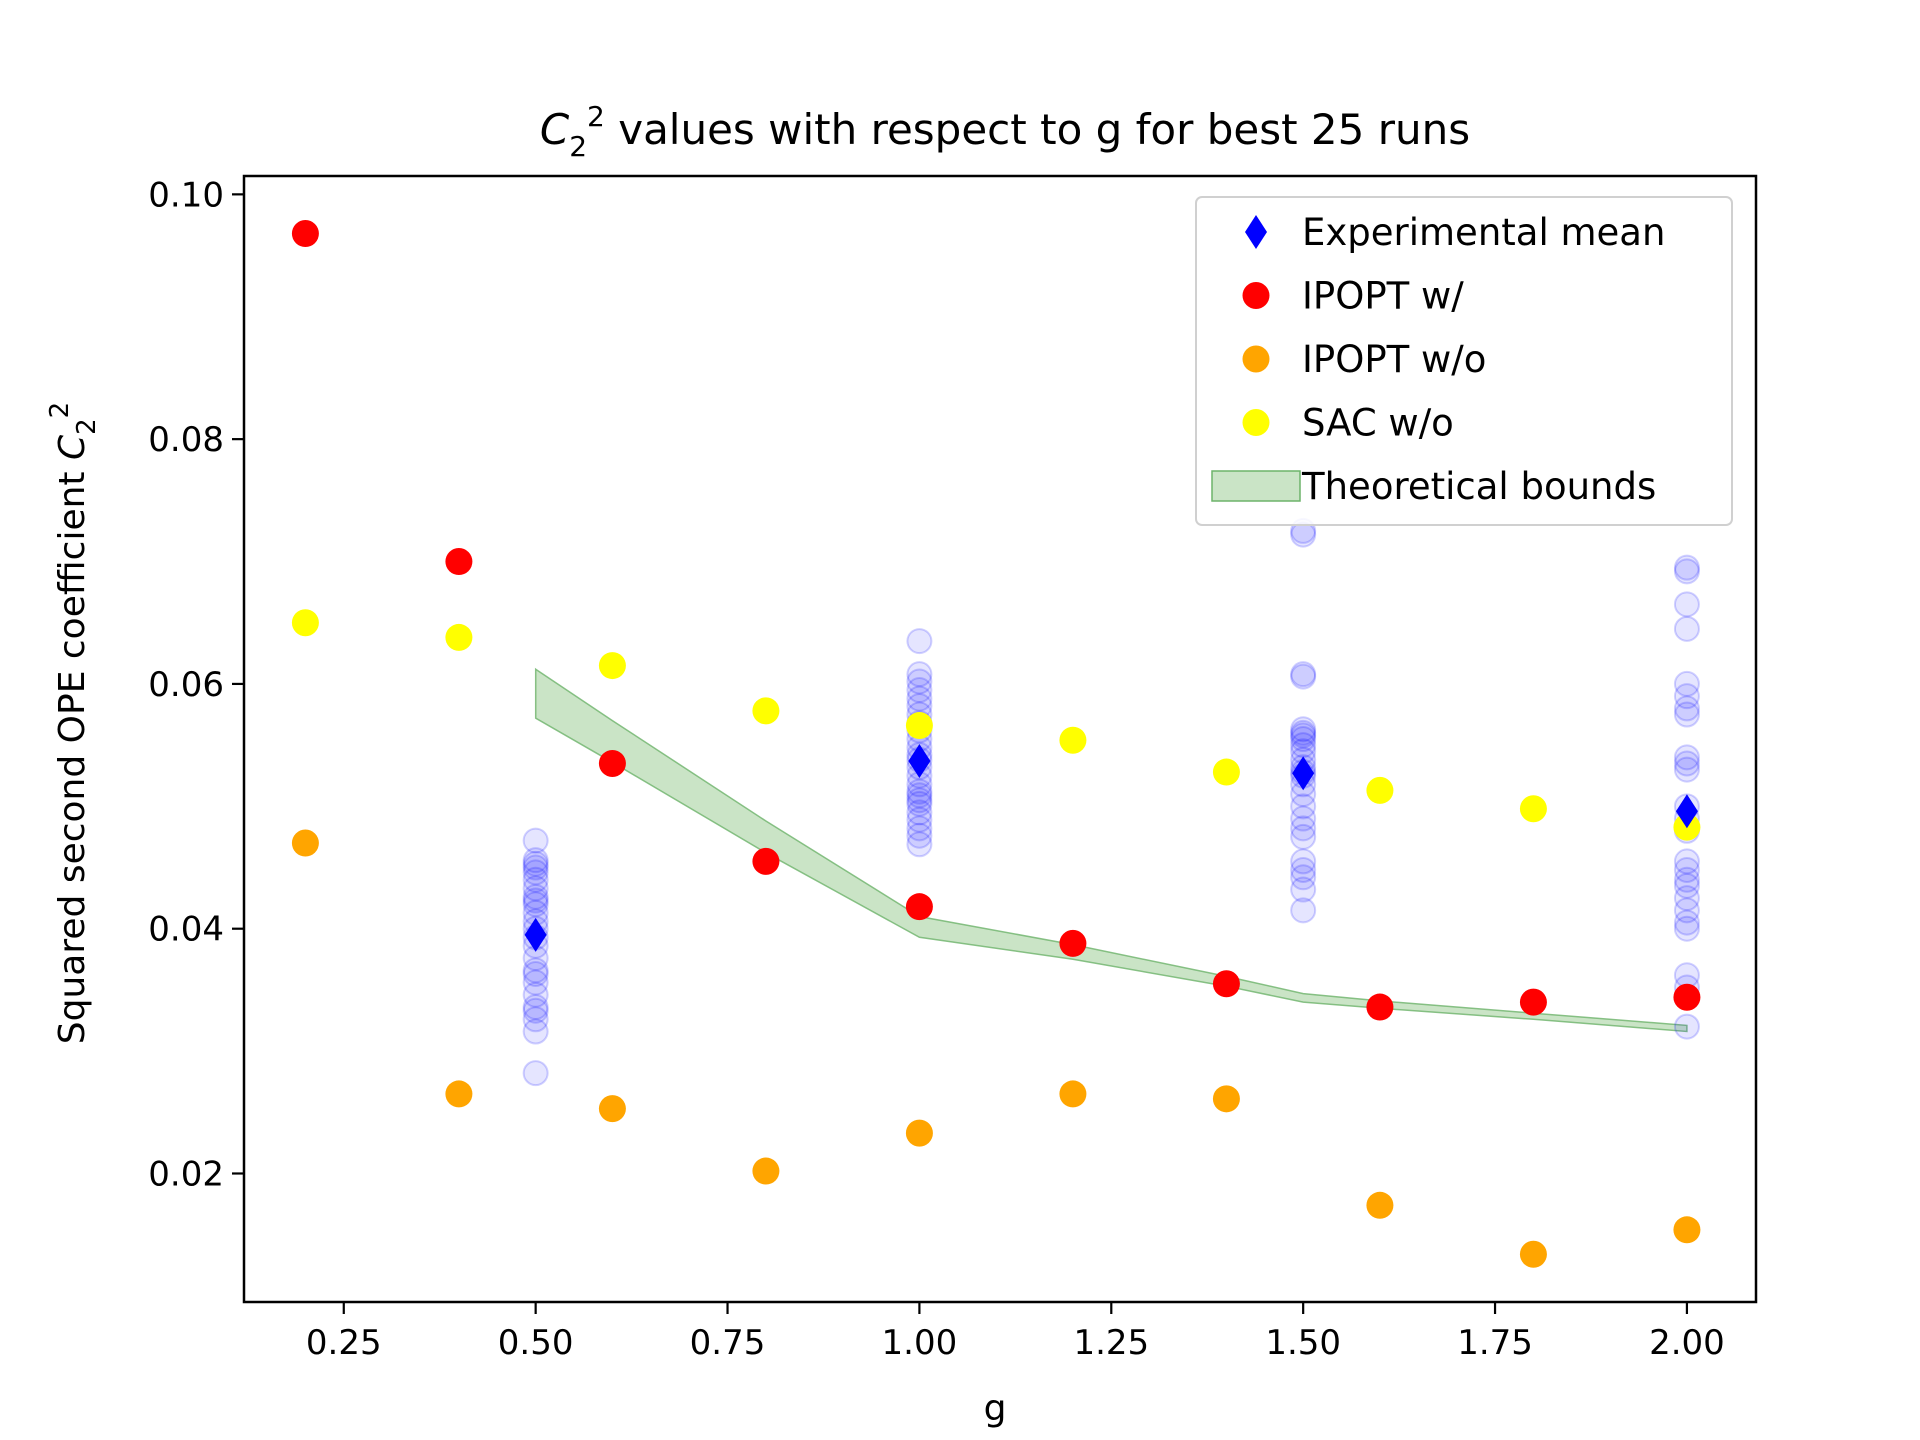 The height and width of the screenshot is (1440, 1920). What do you see at coordinates (1394, 359) in the screenshot?
I see `legend-label: IPOPT w/o` at bounding box center [1394, 359].